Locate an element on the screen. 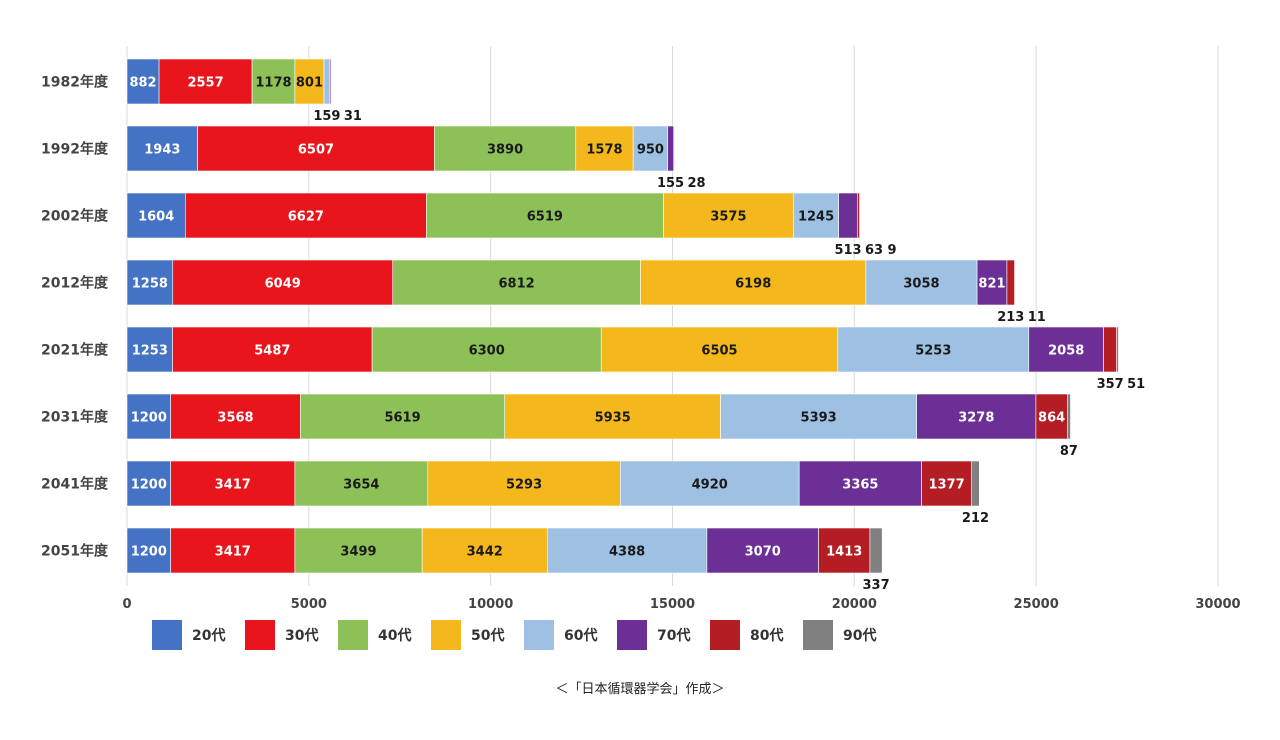 This screenshot has width=1280, height=740. data-label: 3575 is located at coordinates (728, 217).